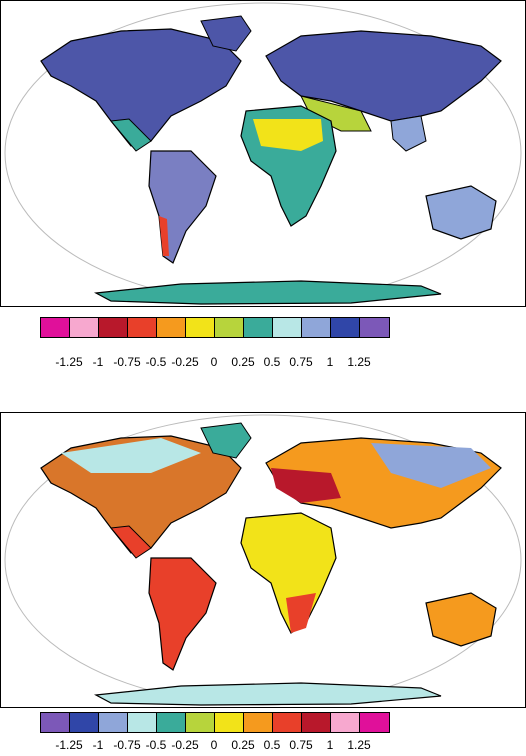 The image size is (526, 756). I want to click on region-north-america, so click(141, 87).